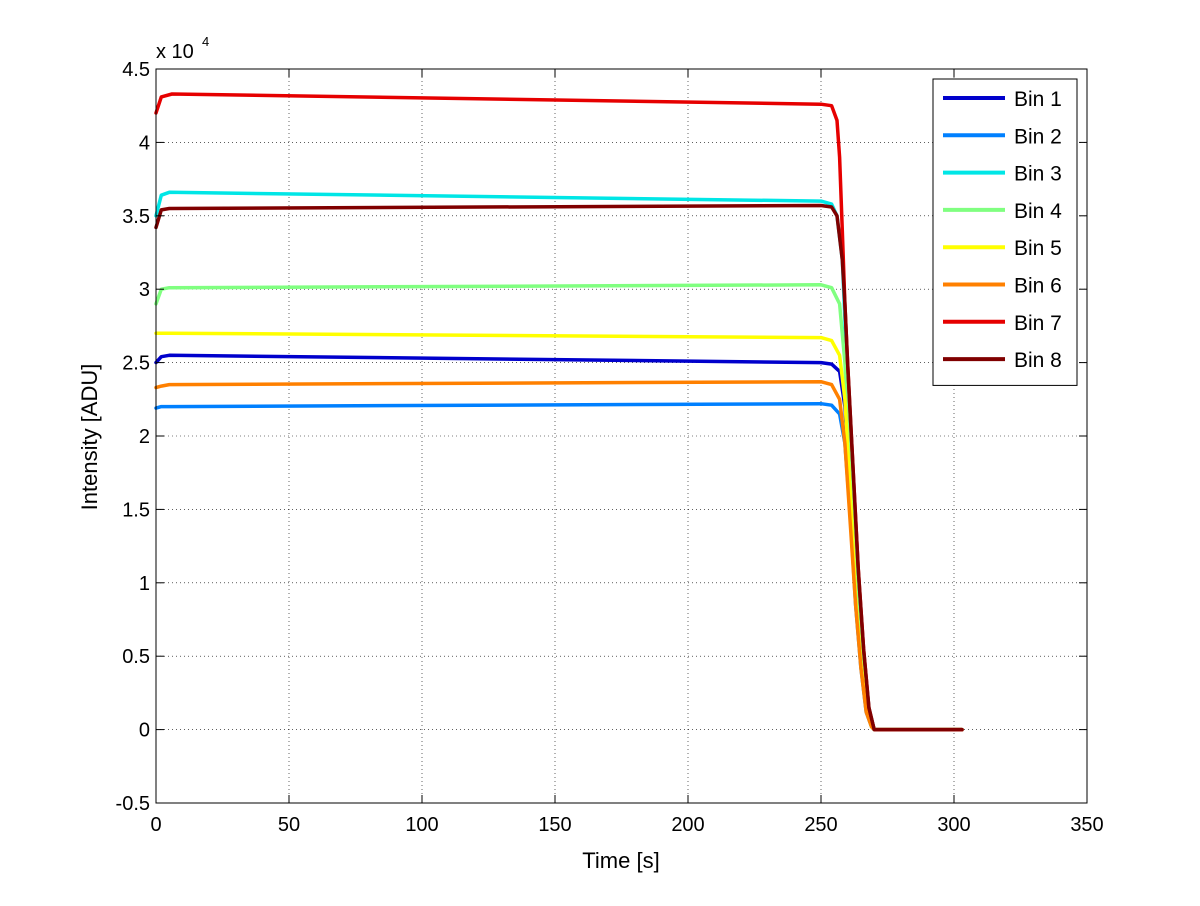 The height and width of the screenshot is (906, 1200). Describe the element at coordinates (133, 804) in the screenshot. I see `y-tick-label: -0.5` at that location.